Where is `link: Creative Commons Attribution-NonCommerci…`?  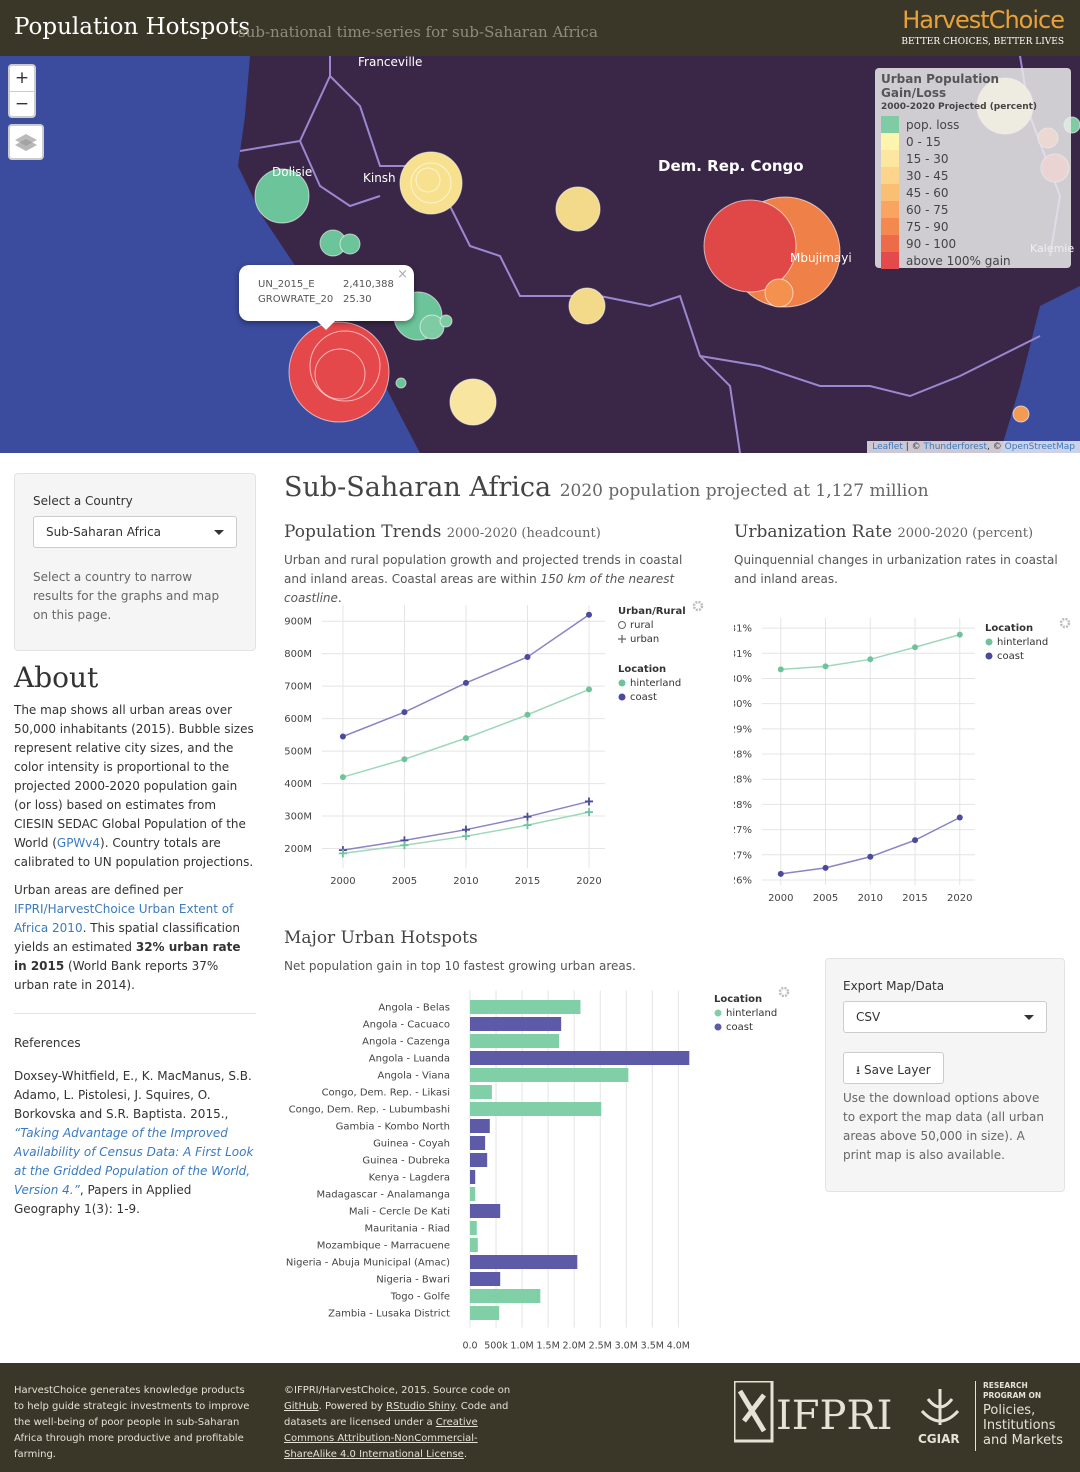 link: Creative Commons Attribution-NonCommerci… is located at coordinates (381, 1438).